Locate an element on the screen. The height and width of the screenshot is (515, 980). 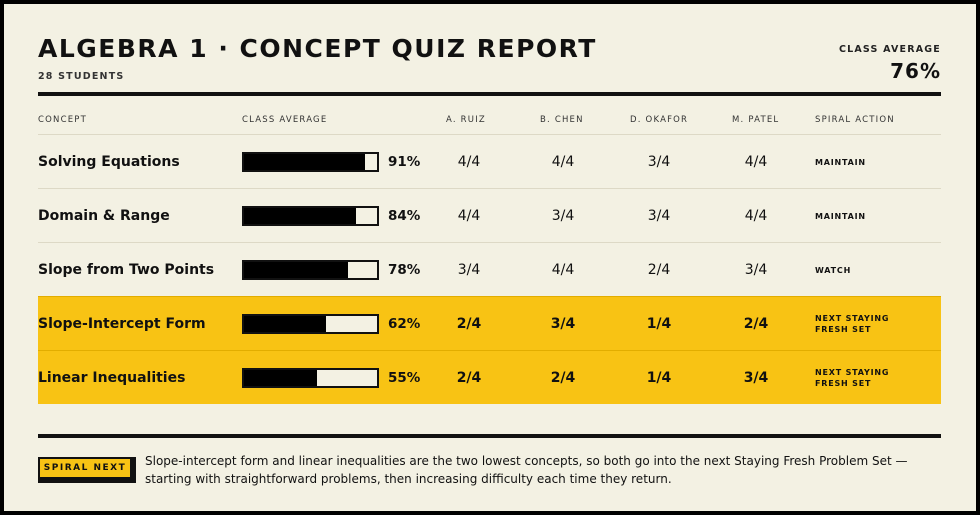
class-average-percent: 84% is located at coordinates (404, 216).